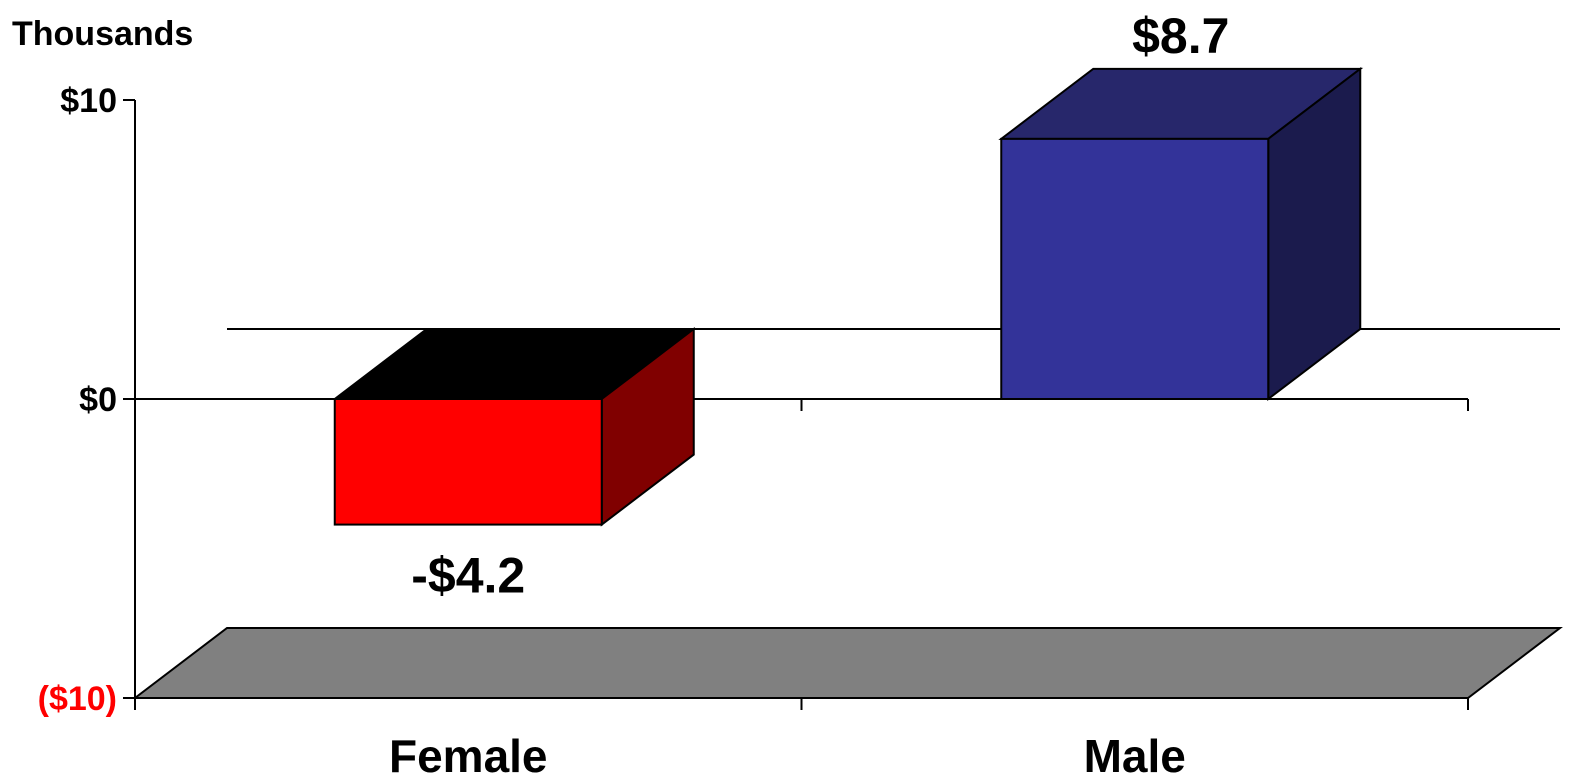 Image resolution: width=1578 pixels, height=781 pixels. What do you see at coordinates (1180, 36) in the screenshot?
I see `value-label-male: $8.7` at bounding box center [1180, 36].